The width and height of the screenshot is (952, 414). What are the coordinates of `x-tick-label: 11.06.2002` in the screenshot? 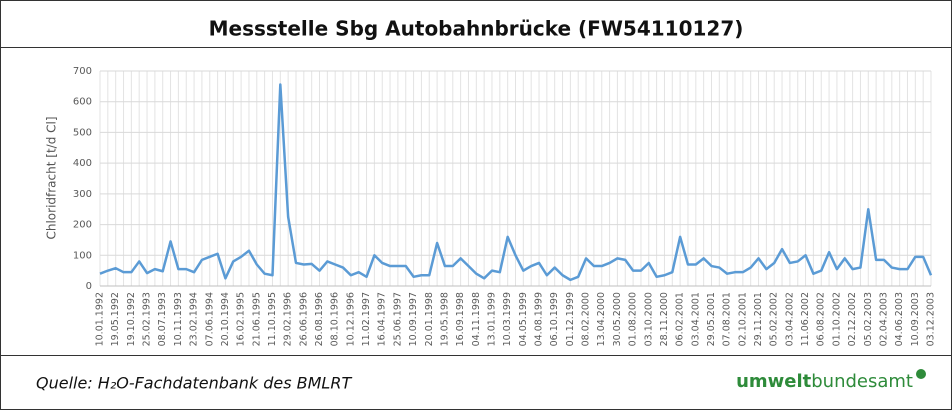 It's located at (805, 319).